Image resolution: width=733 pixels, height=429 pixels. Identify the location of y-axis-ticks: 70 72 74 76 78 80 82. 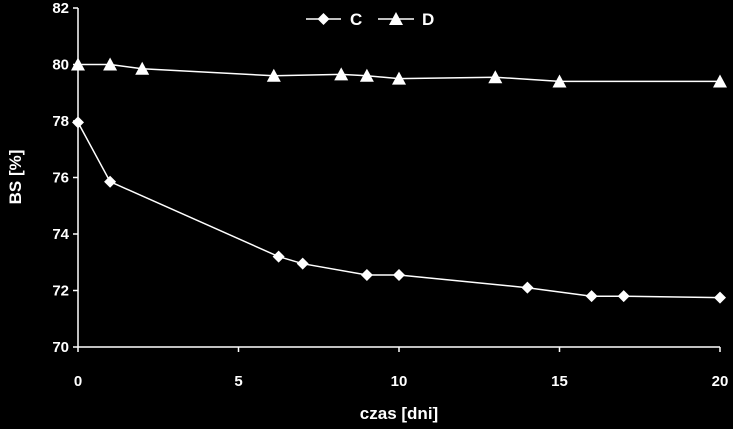
(65, 178).